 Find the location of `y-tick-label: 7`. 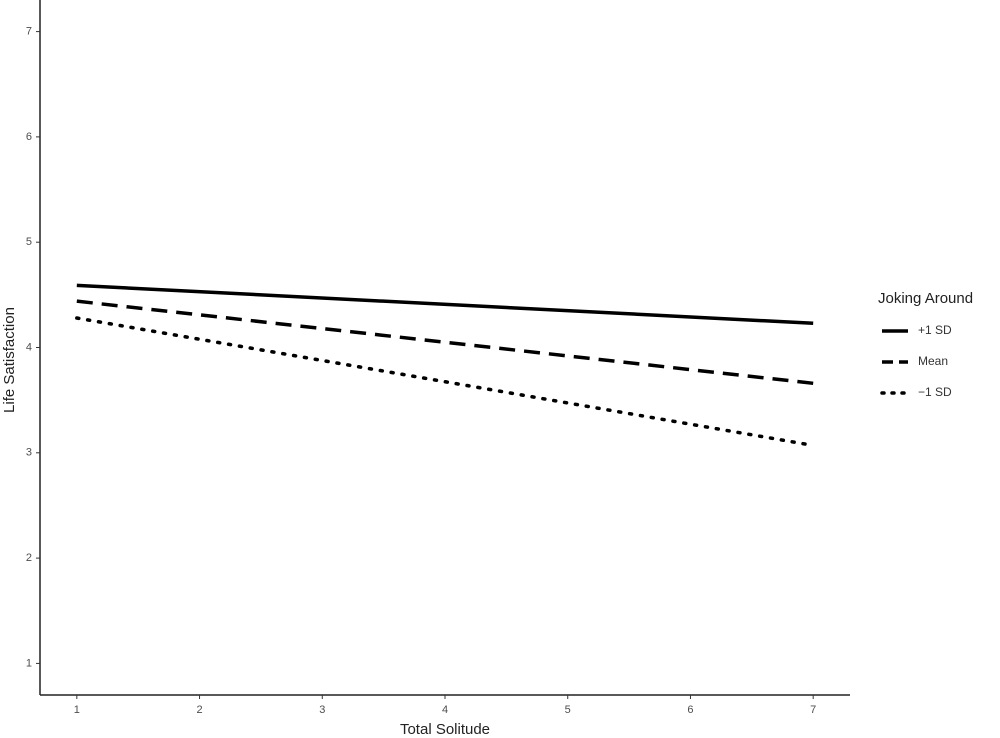

y-tick-label: 7 is located at coordinates (29, 31).